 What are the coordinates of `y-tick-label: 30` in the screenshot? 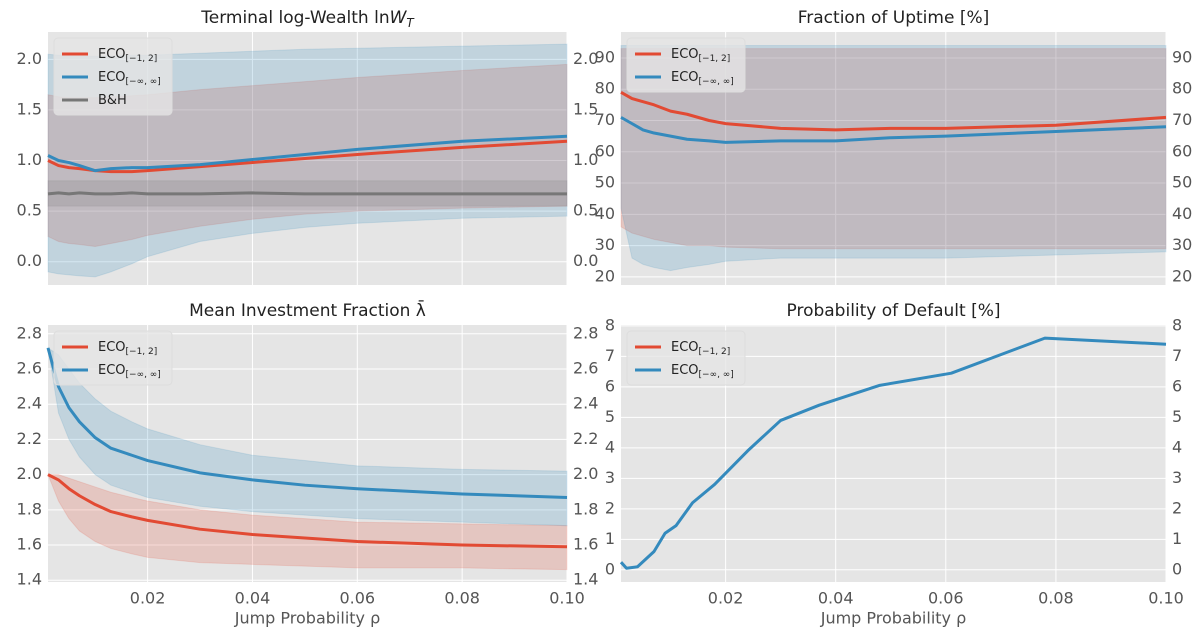 It's located at (605, 244).